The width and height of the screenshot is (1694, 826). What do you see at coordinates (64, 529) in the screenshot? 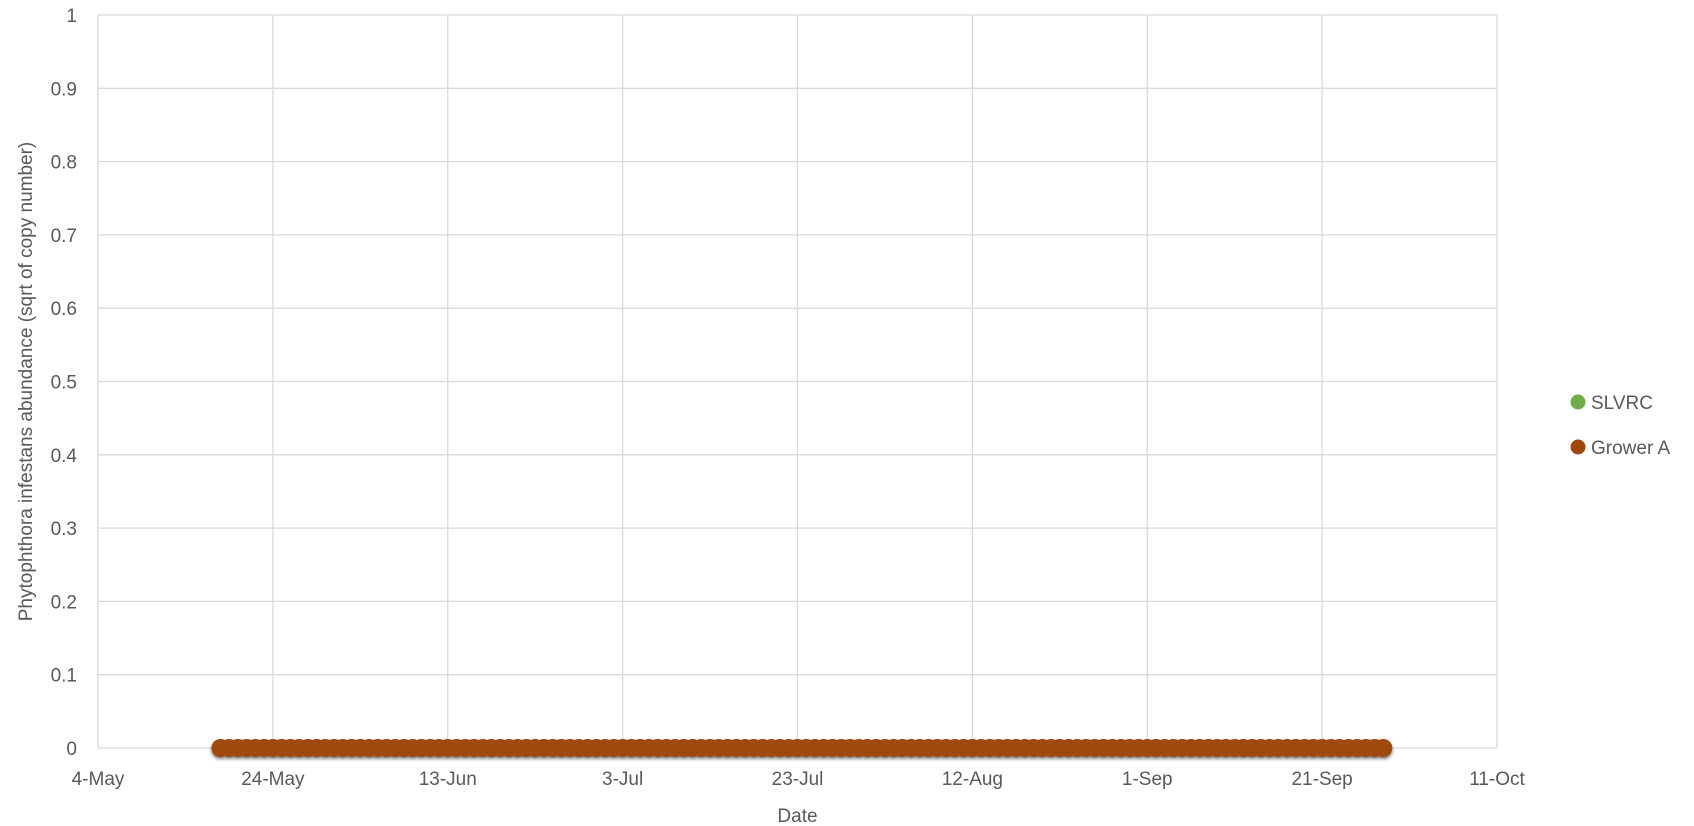
I see `y-tick-label: 0.3` at bounding box center [64, 529].